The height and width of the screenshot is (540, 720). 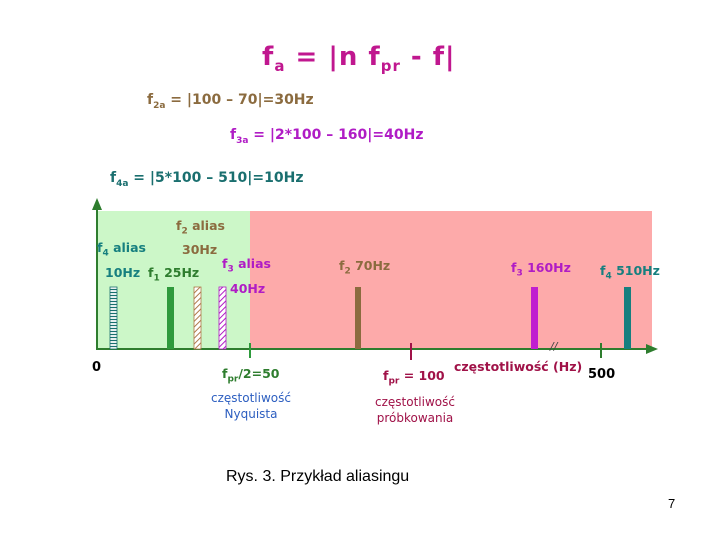 What do you see at coordinates (248, 288) in the screenshot?
I see `f3-alias-value: 40Hz` at bounding box center [248, 288].